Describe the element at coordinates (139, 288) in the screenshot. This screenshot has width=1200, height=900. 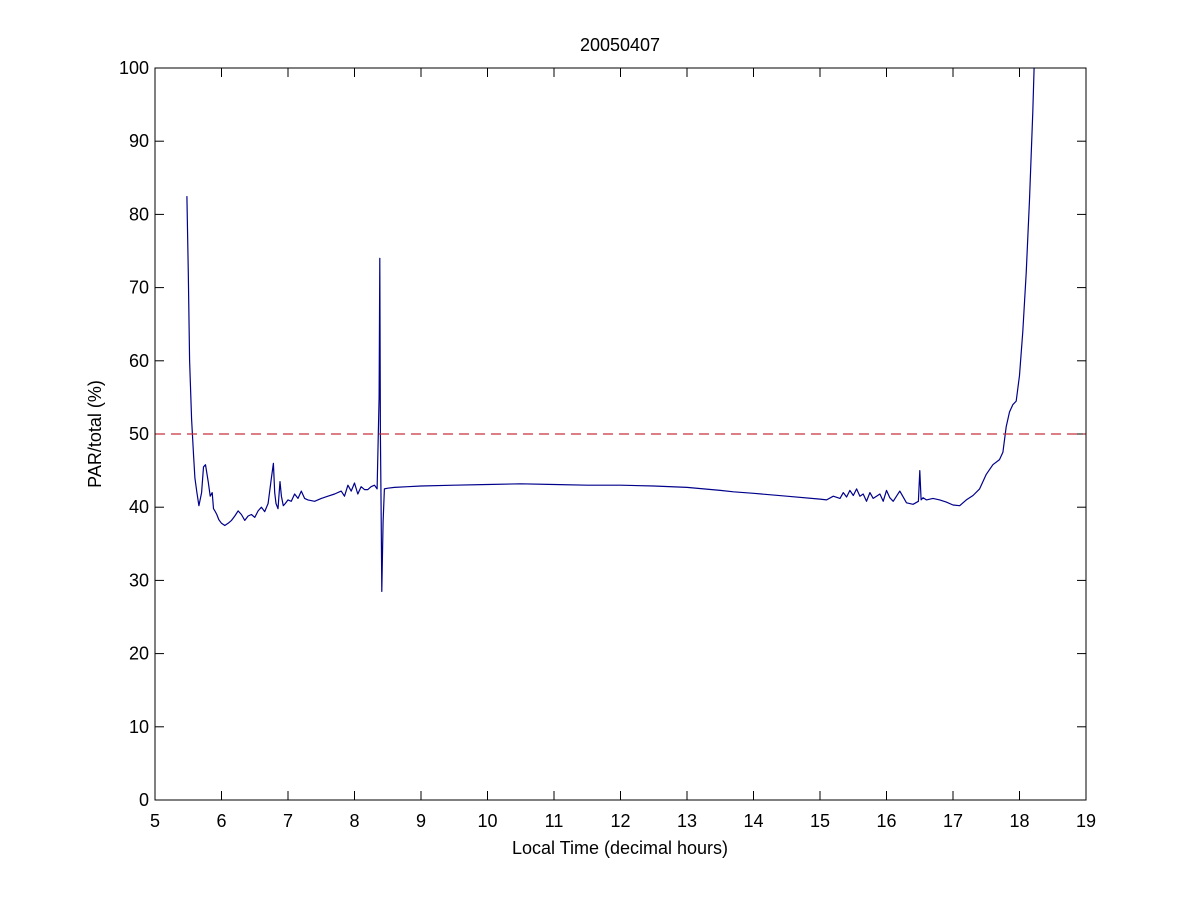
I see `y-tick-label-70: 70` at that location.